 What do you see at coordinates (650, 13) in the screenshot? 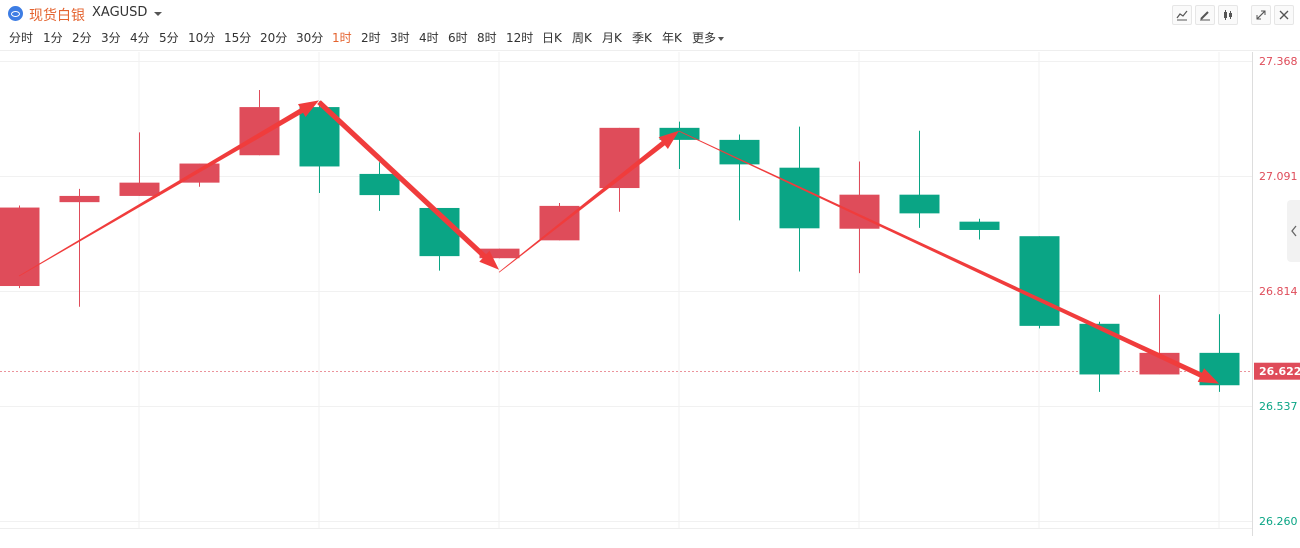
I see `chart-header: 现货白银 XAGUSD` at bounding box center [650, 13].